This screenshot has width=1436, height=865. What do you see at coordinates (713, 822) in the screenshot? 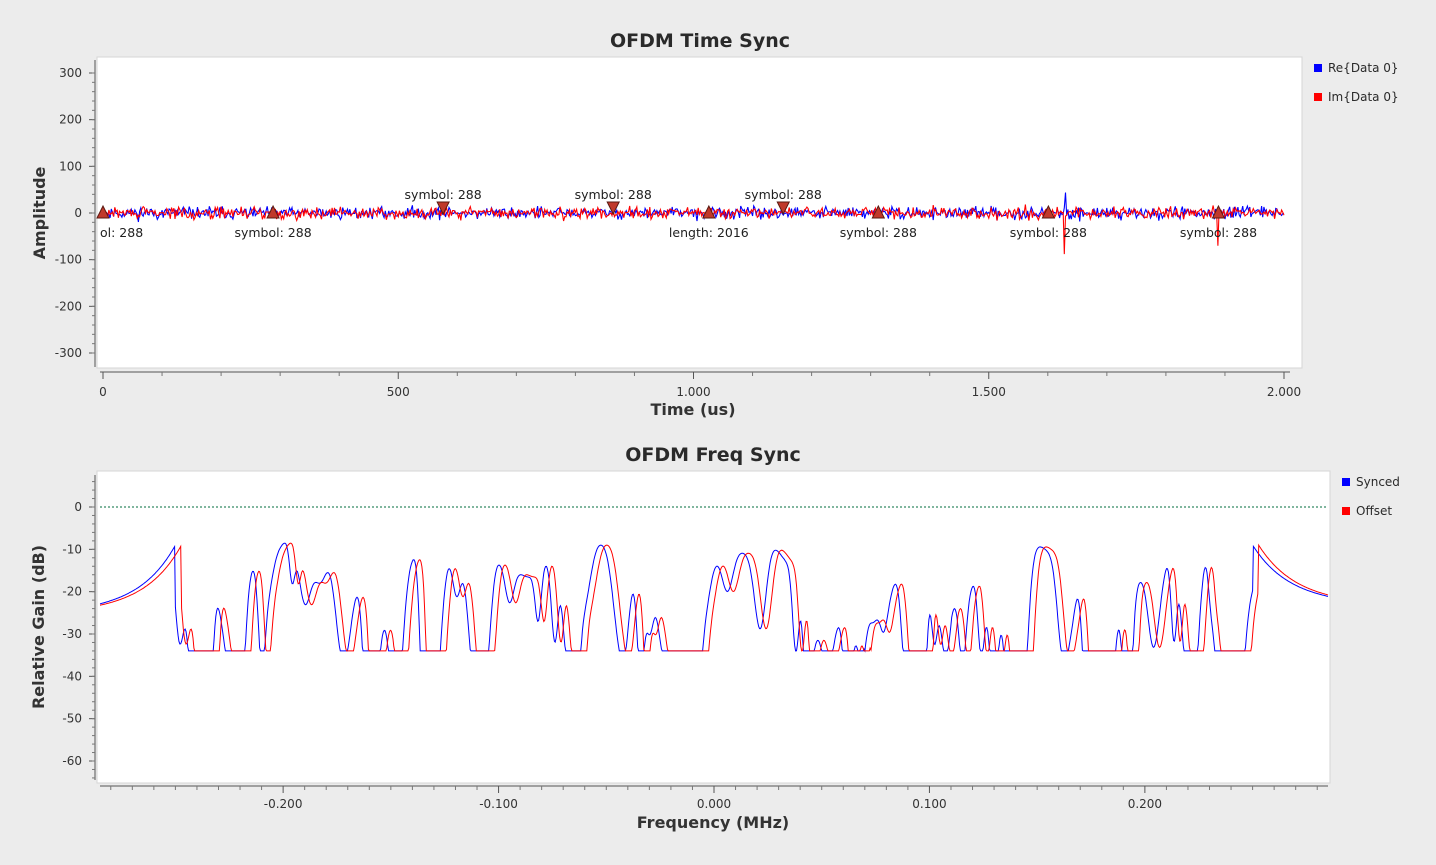
I see `freq-x-axis-label: Frequency (MHz)` at bounding box center [713, 822].